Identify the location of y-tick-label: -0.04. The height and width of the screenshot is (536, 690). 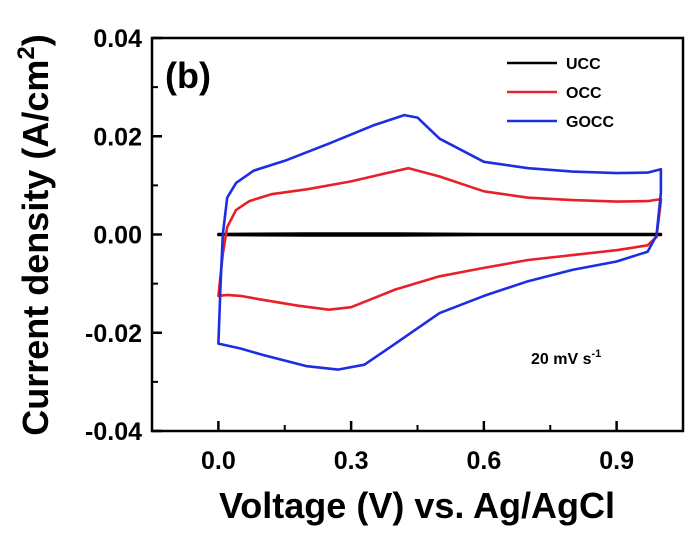
(113, 432).